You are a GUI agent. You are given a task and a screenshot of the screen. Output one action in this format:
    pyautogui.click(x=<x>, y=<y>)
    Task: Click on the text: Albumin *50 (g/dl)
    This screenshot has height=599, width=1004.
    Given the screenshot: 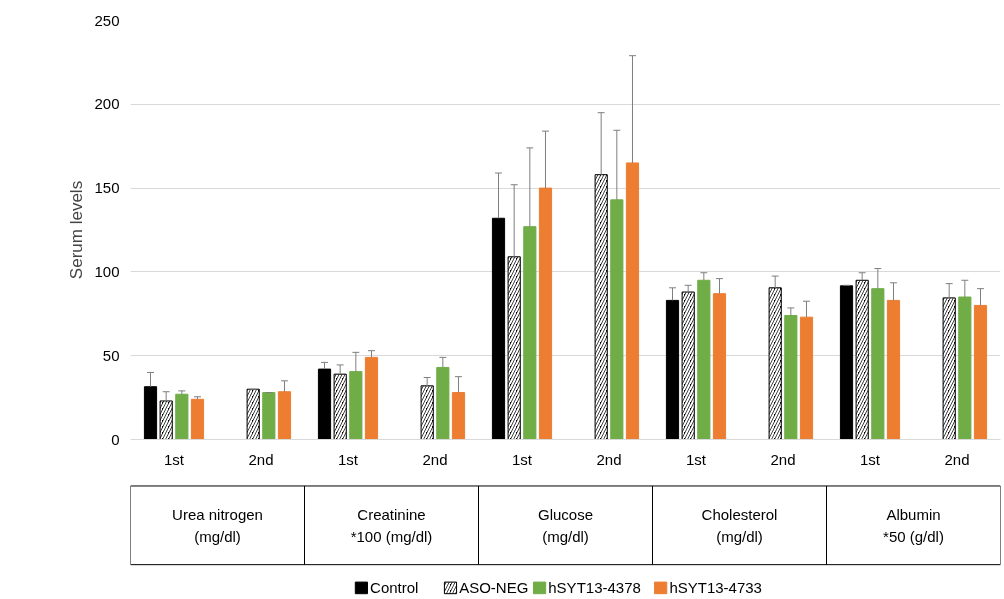 What is the action you would take?
    pyautogui.click(x=913, y=525)
    